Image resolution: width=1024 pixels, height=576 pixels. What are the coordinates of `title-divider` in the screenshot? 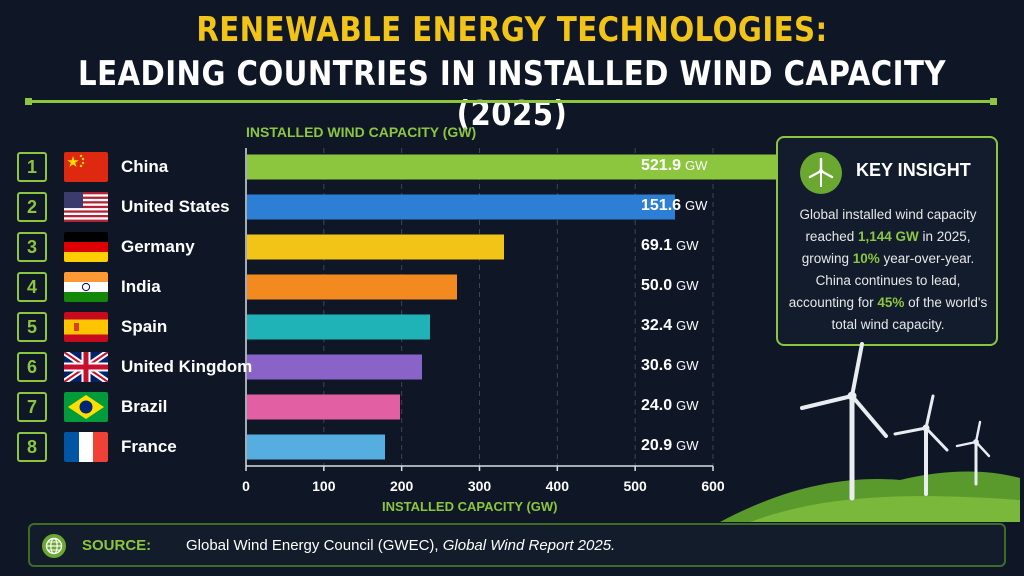 It's located at (511, 101).